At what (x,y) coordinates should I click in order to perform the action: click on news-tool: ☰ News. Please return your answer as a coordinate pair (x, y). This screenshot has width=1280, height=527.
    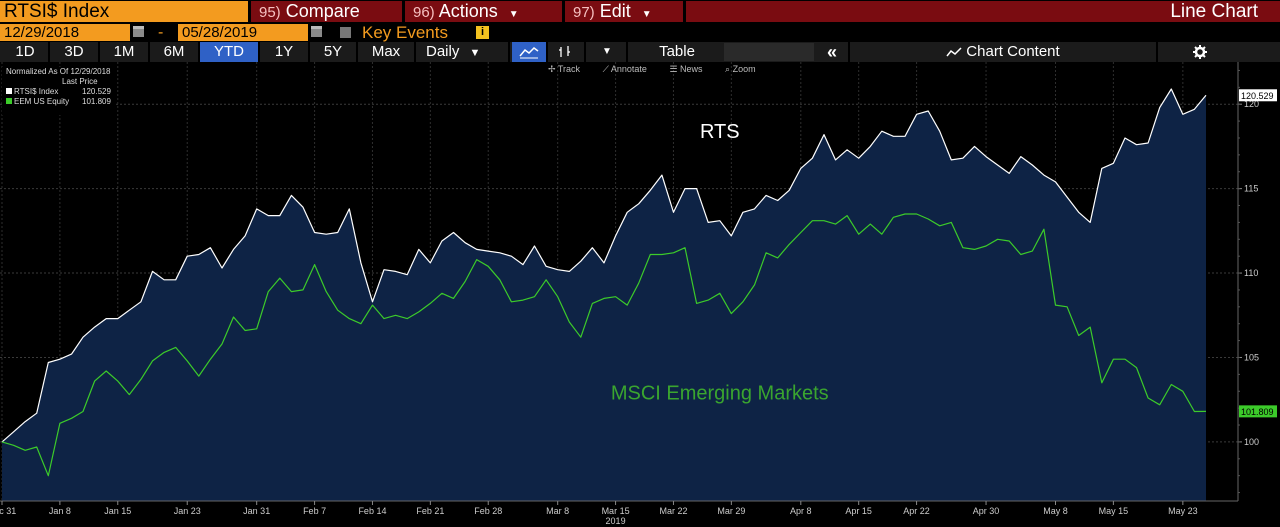
    Looking at the image, I should click on (686, 69).